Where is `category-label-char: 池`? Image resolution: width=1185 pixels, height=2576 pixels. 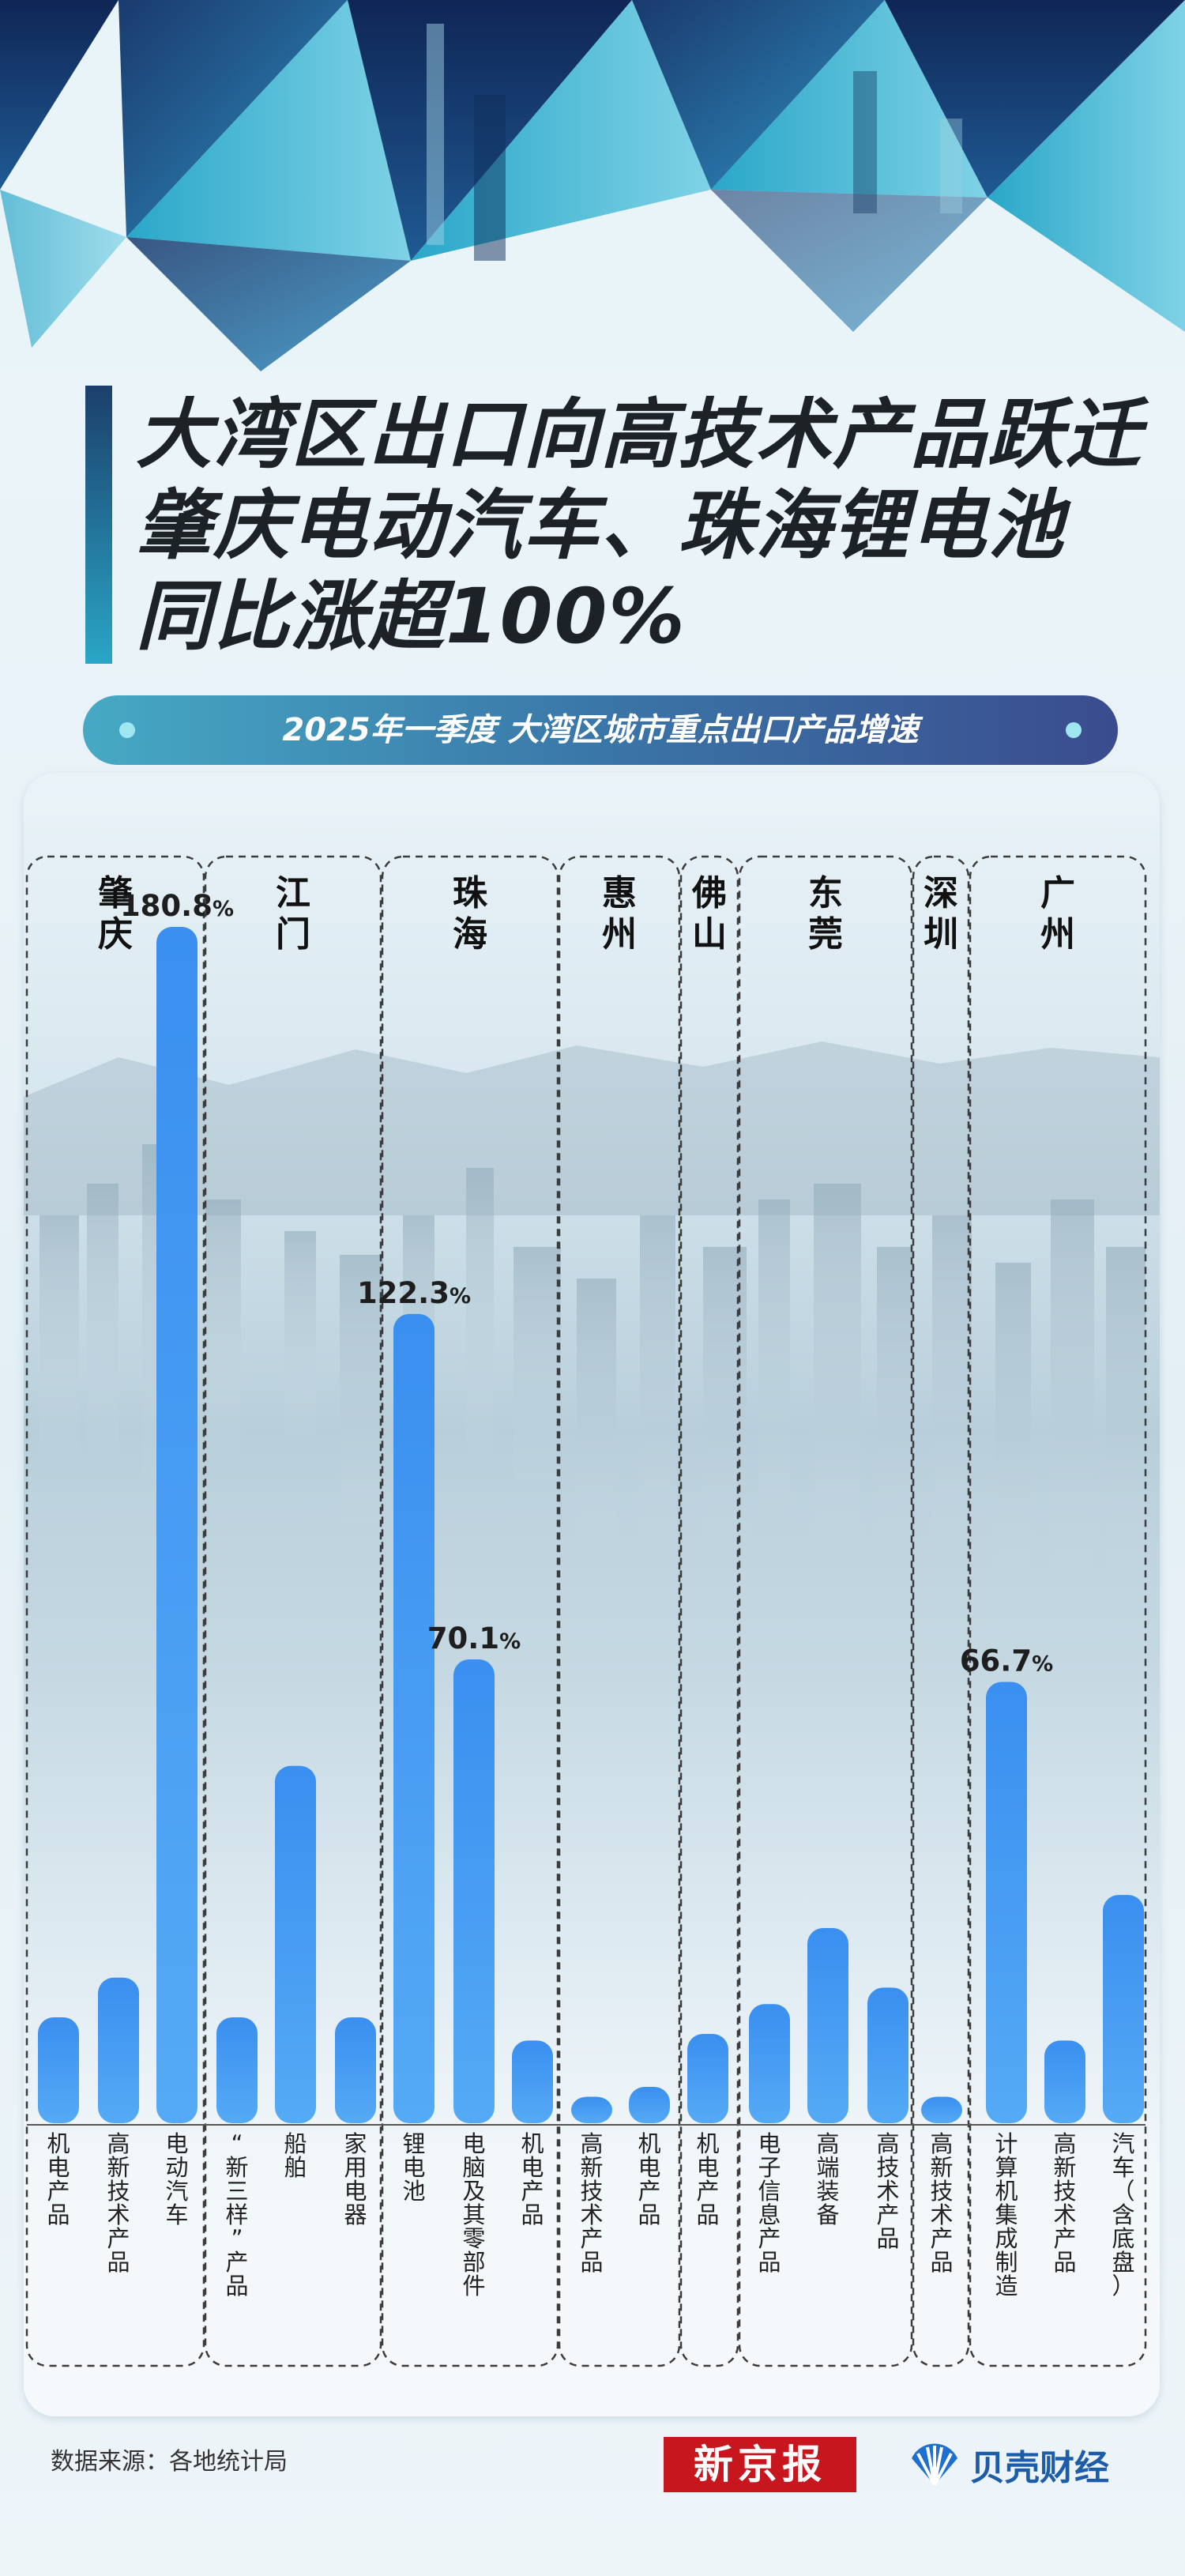 category-label-char: 池 is located at coordinates (414, 2191).